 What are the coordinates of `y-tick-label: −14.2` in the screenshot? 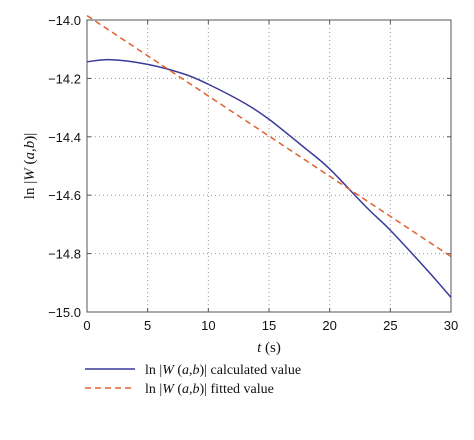 It's located at (64, 78).